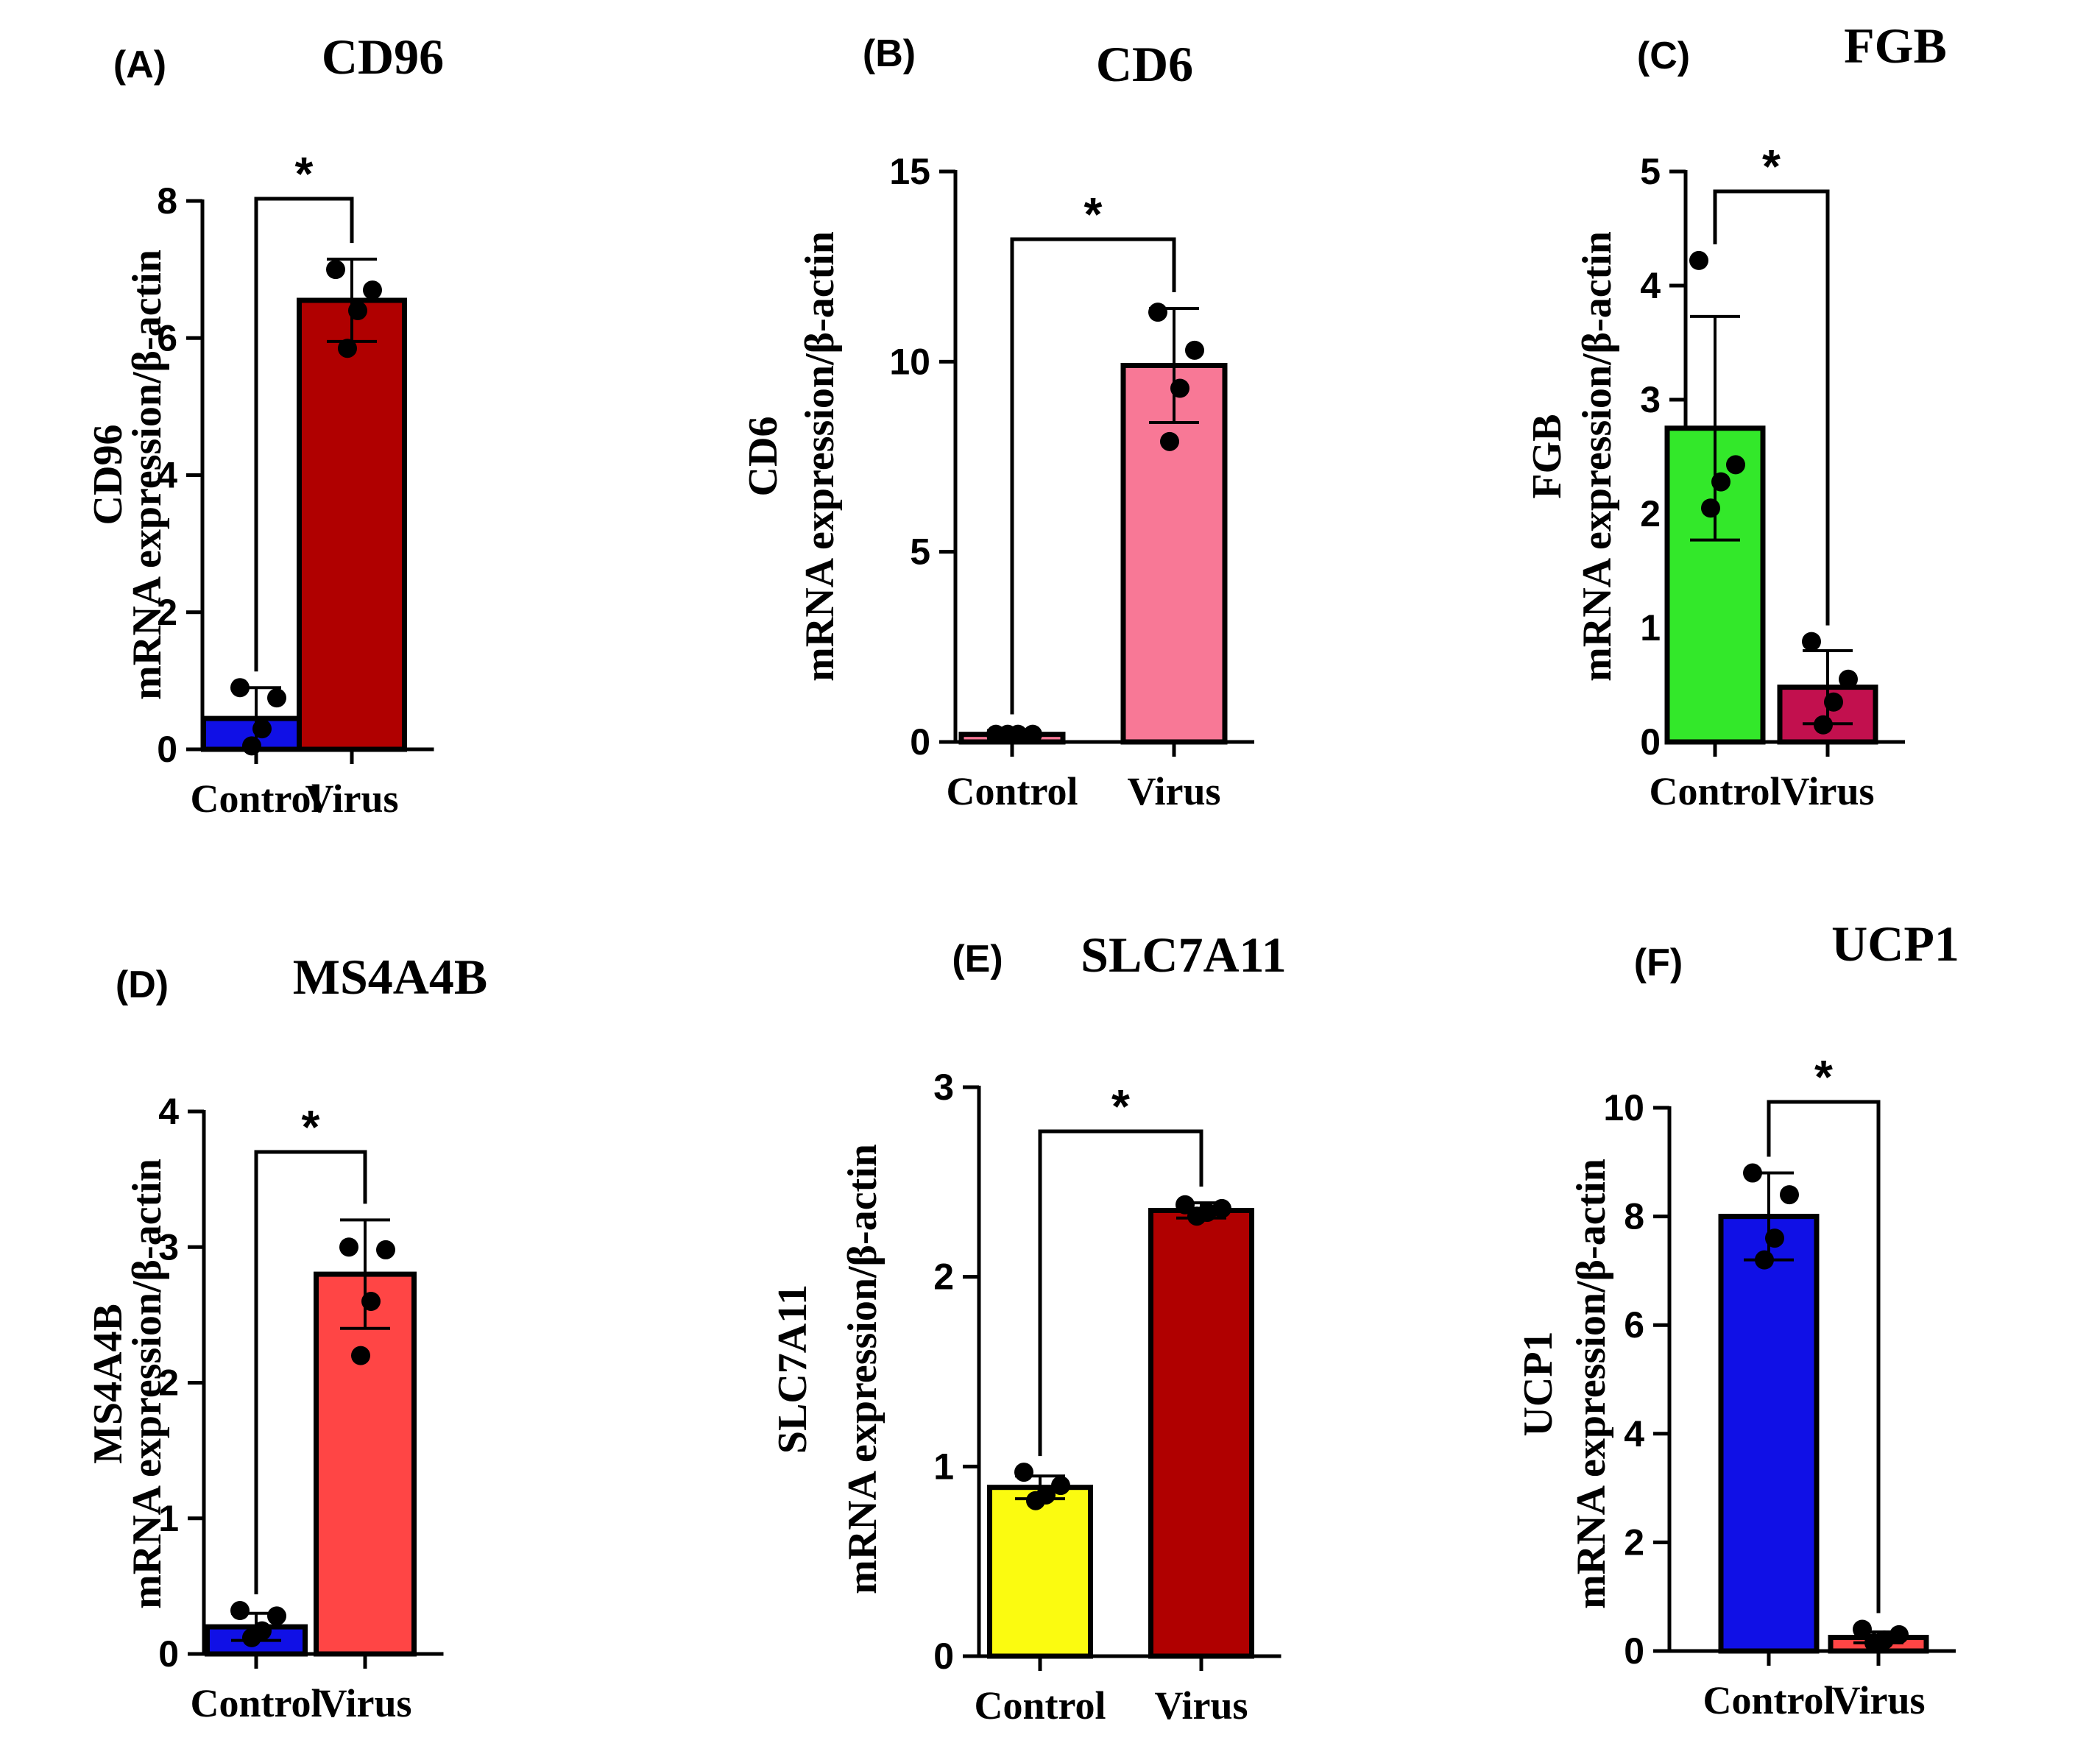 This screenshot has height=1757, width=2100. What do you see at coordinates (1538, 1383) in the screenshot?
I see `y-axis-label-gene: UCP1` at bounding box center [1538, 1383].